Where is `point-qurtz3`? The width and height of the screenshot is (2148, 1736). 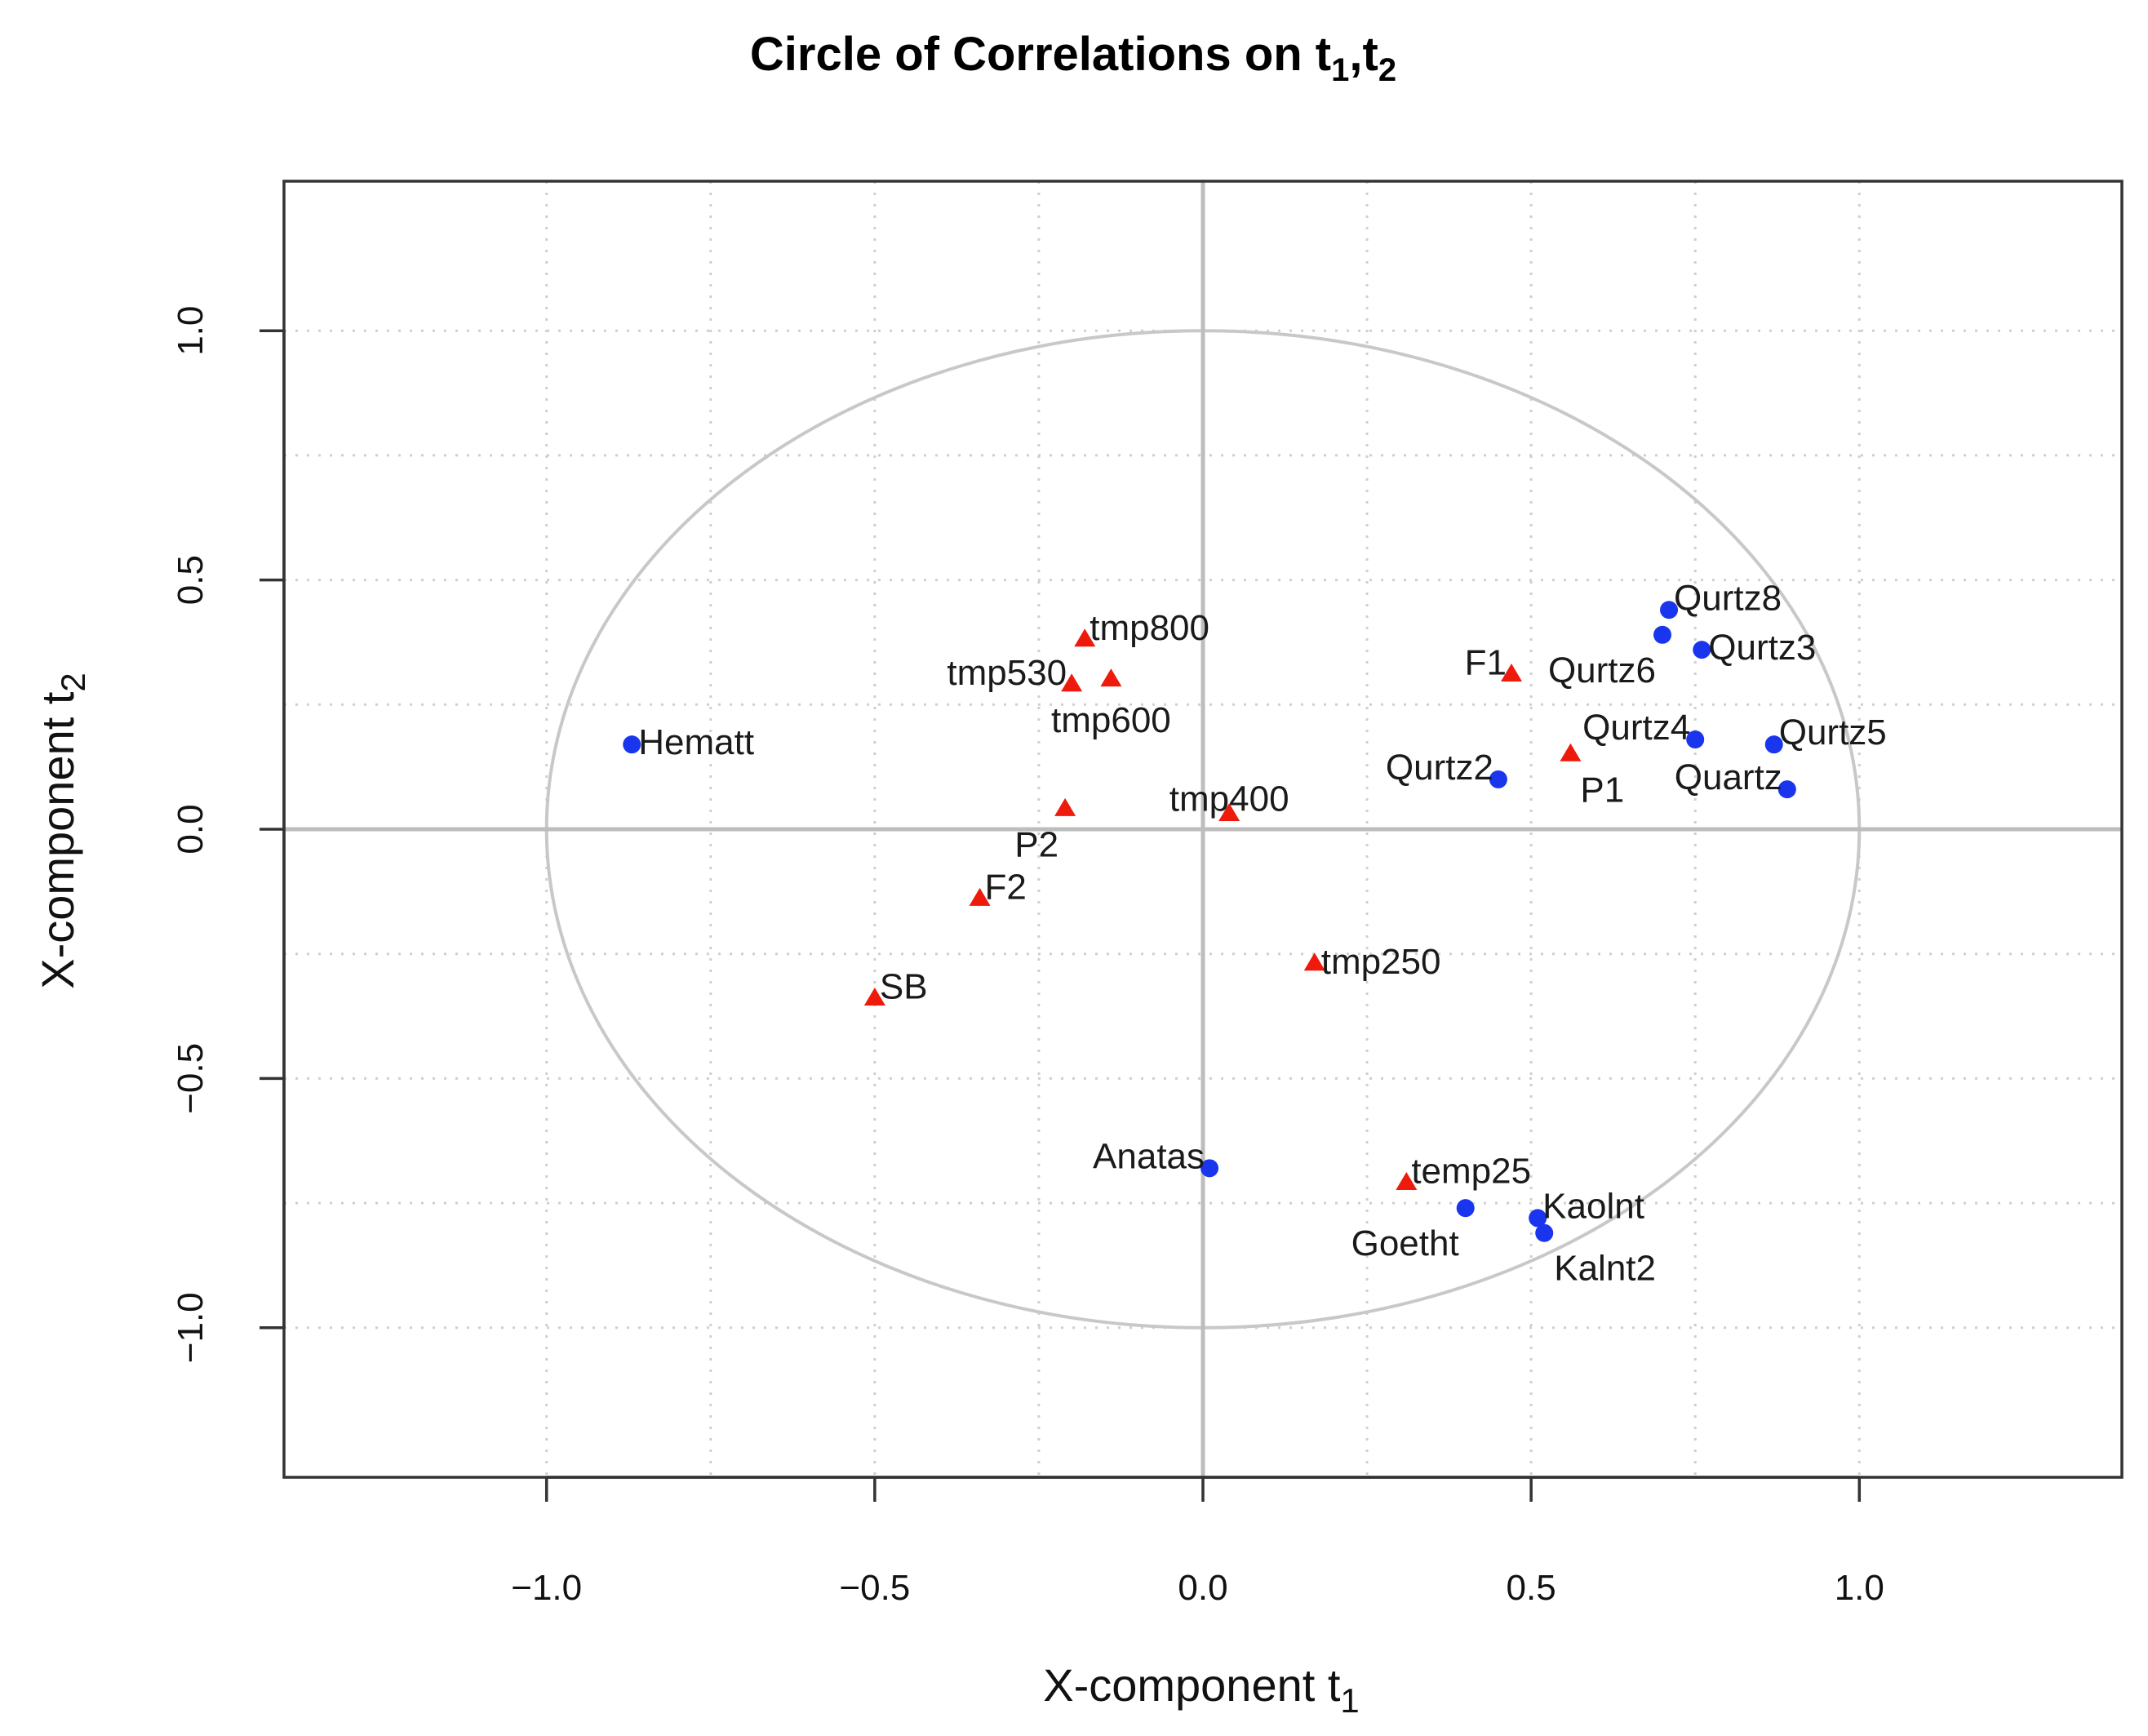
point-qurtz3 is located at coordinates (1702, 650).